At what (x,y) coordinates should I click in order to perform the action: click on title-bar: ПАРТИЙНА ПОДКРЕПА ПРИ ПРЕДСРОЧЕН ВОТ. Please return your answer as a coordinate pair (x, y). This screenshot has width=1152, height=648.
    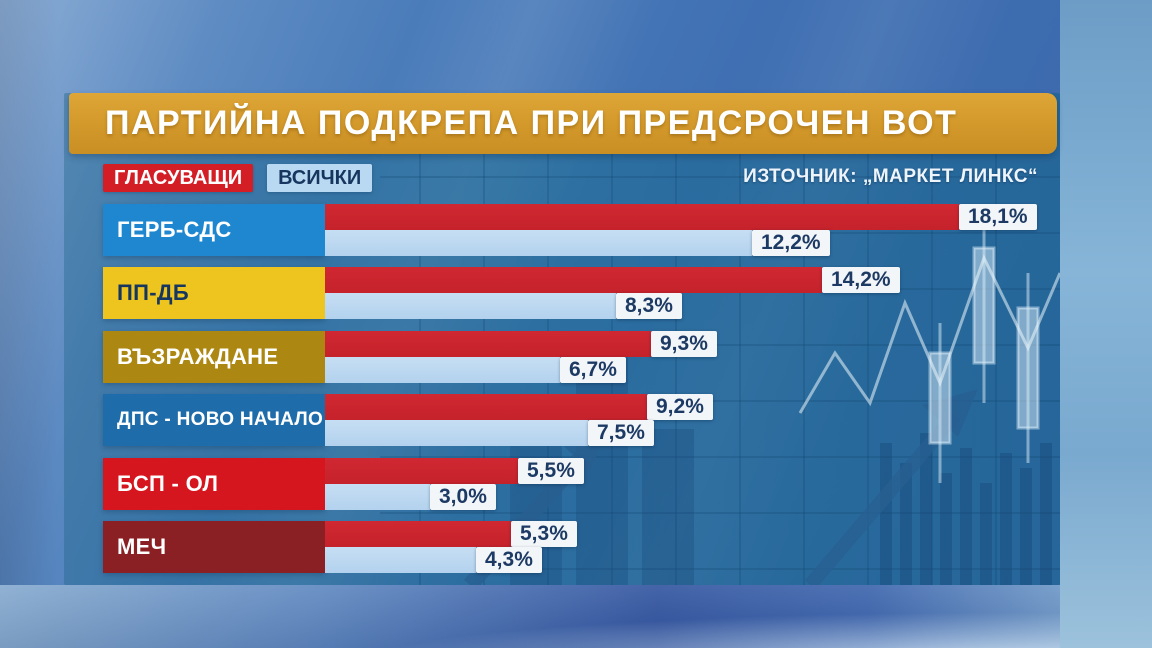
    Looking at the image, I should click on (563, 123).